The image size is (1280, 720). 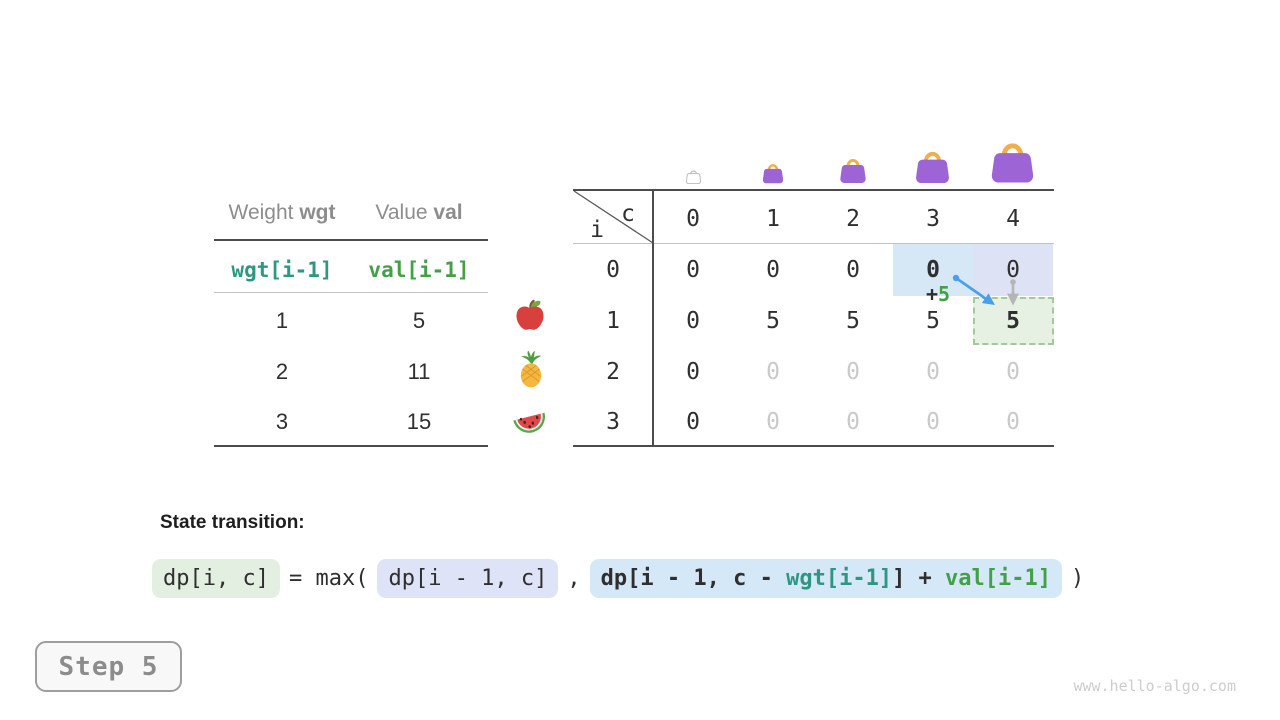 What do you see at coordinates (693, 422) in the screenshot?
I see `dp-cell-3-0: 0` at bounding box center [693, 422].